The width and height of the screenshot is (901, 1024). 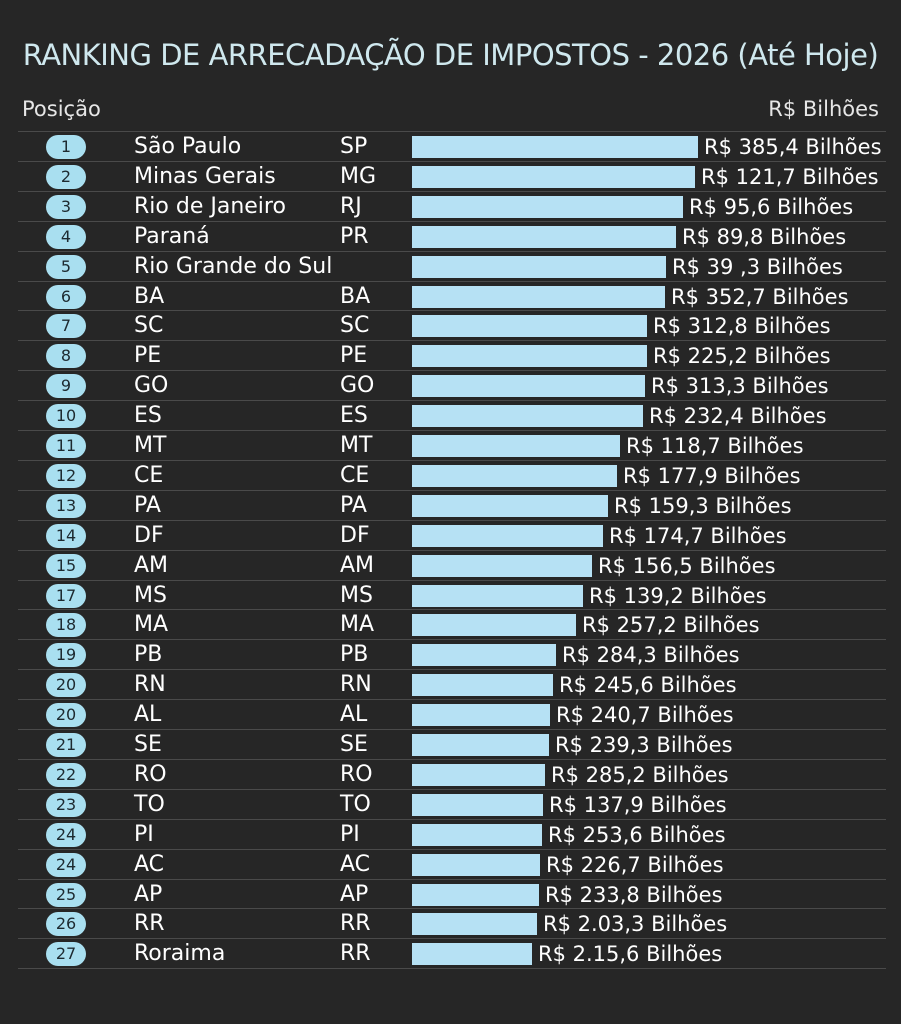 What do you see at coordinates (148, 894) in the screenshot?
I see `state-name: AP` at bounding box center [148, 894].